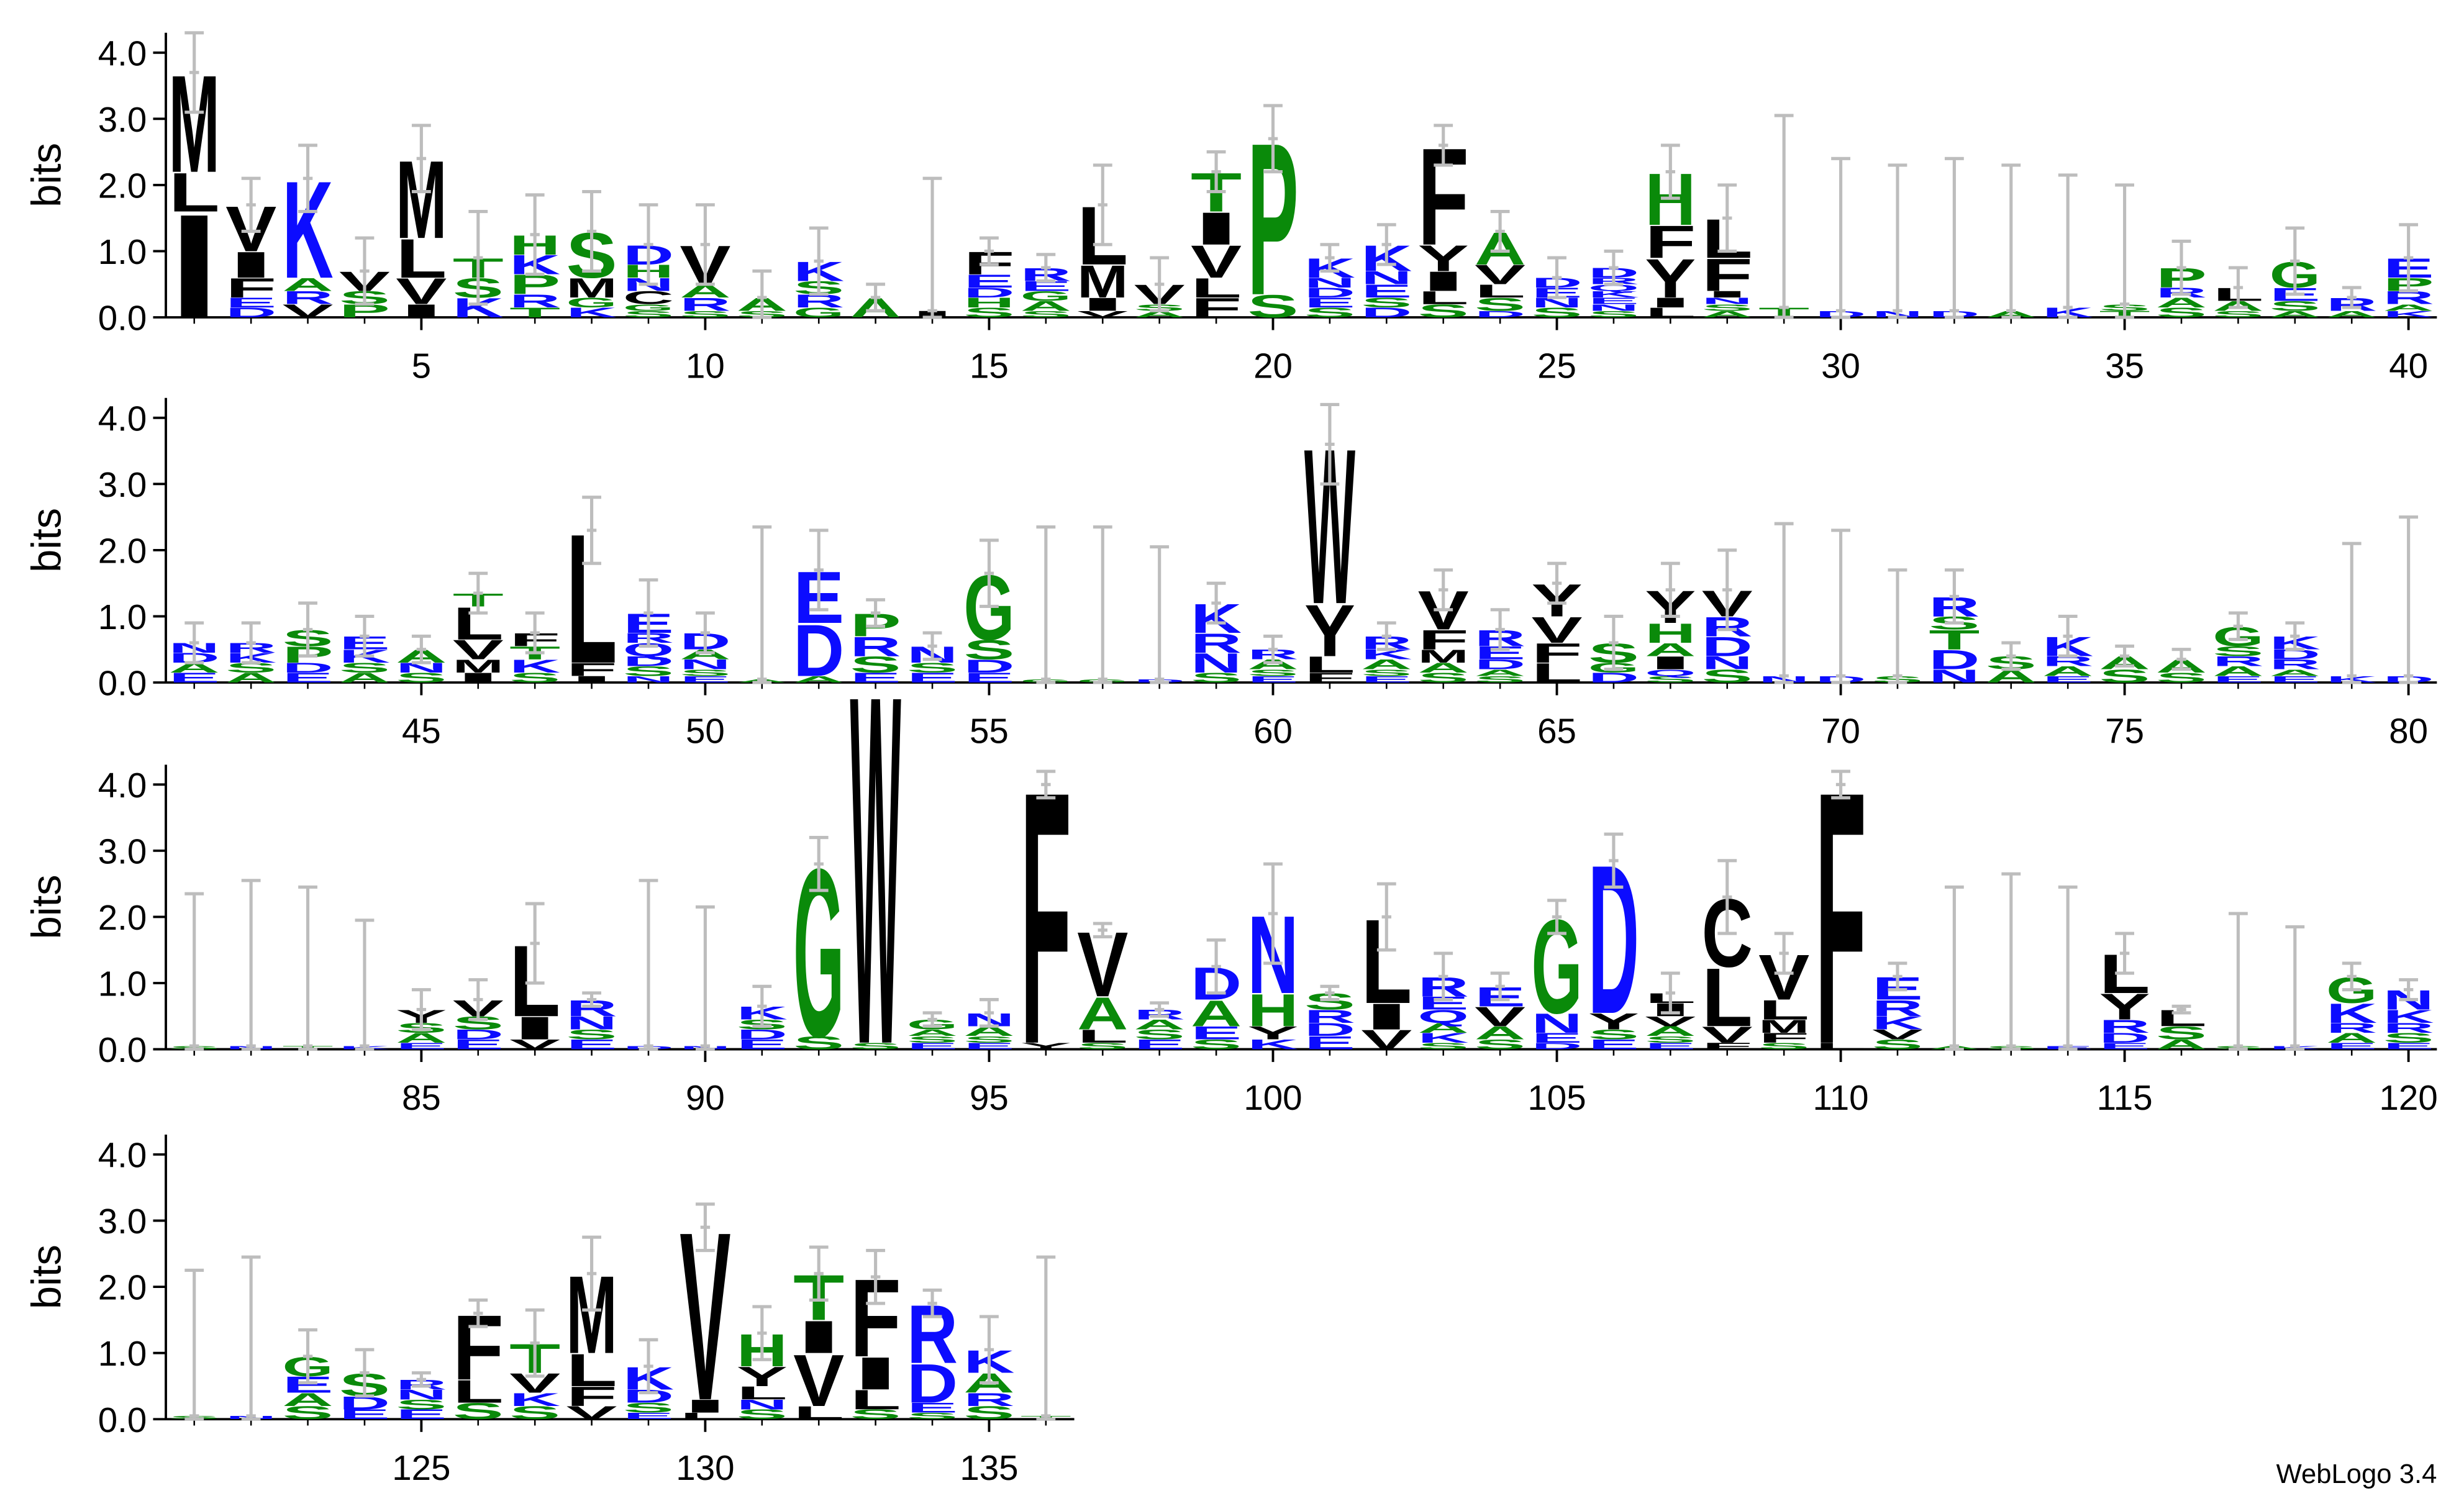 This screenshot has height=1501, width=2464. I want to click on y-tick-label: 0.0, so click(122, 683).